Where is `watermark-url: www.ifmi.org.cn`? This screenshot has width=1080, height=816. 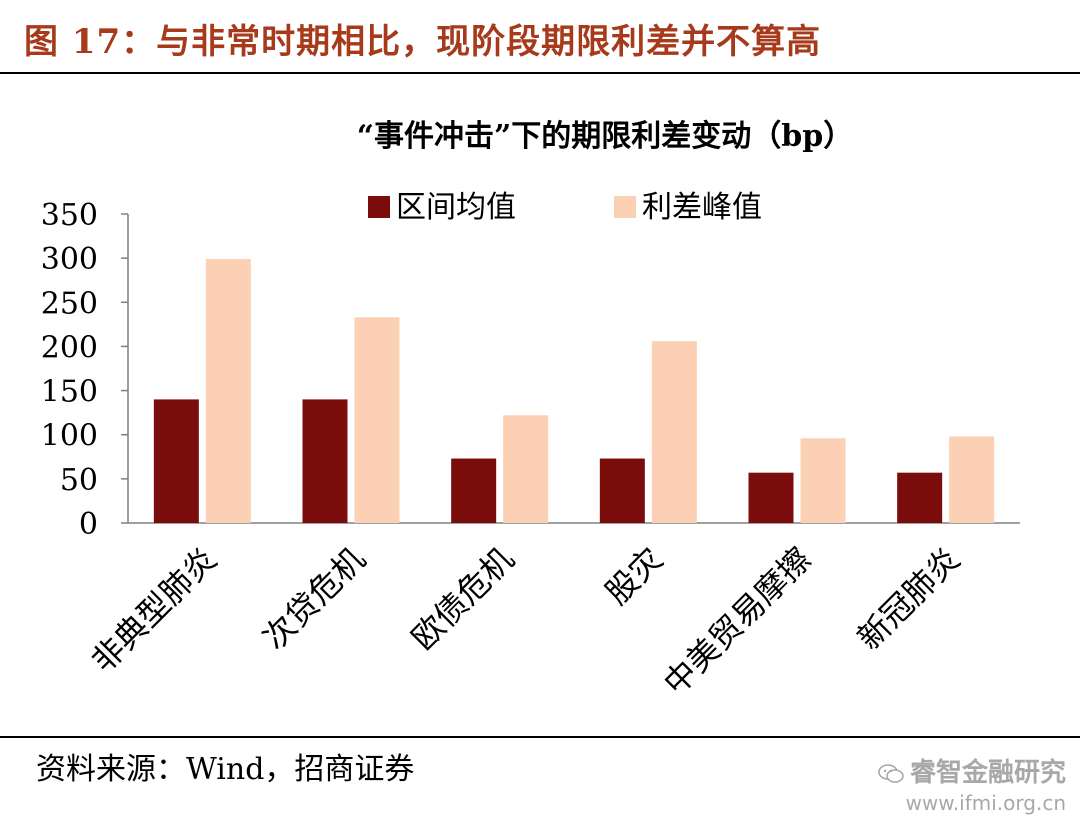
watermark-url: www.ifmi.org.cn is located at coordinates (985, 803).